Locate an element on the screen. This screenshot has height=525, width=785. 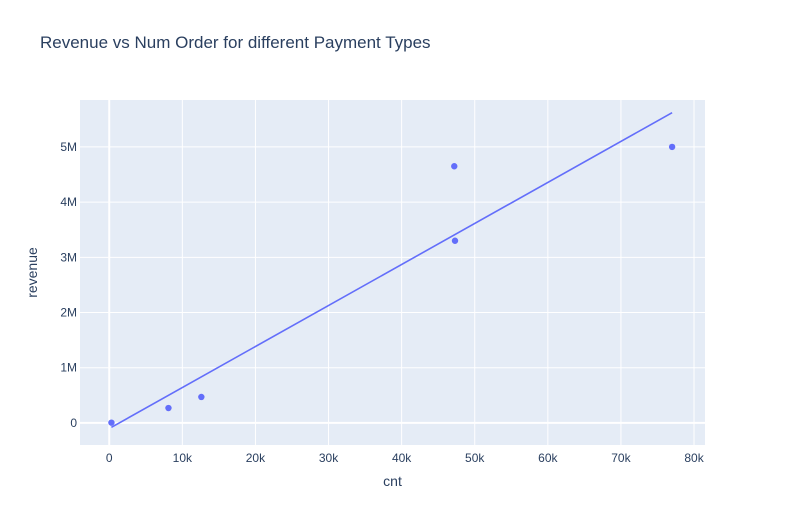
y-axis-title: revenue is located at coordinates (32, 272).